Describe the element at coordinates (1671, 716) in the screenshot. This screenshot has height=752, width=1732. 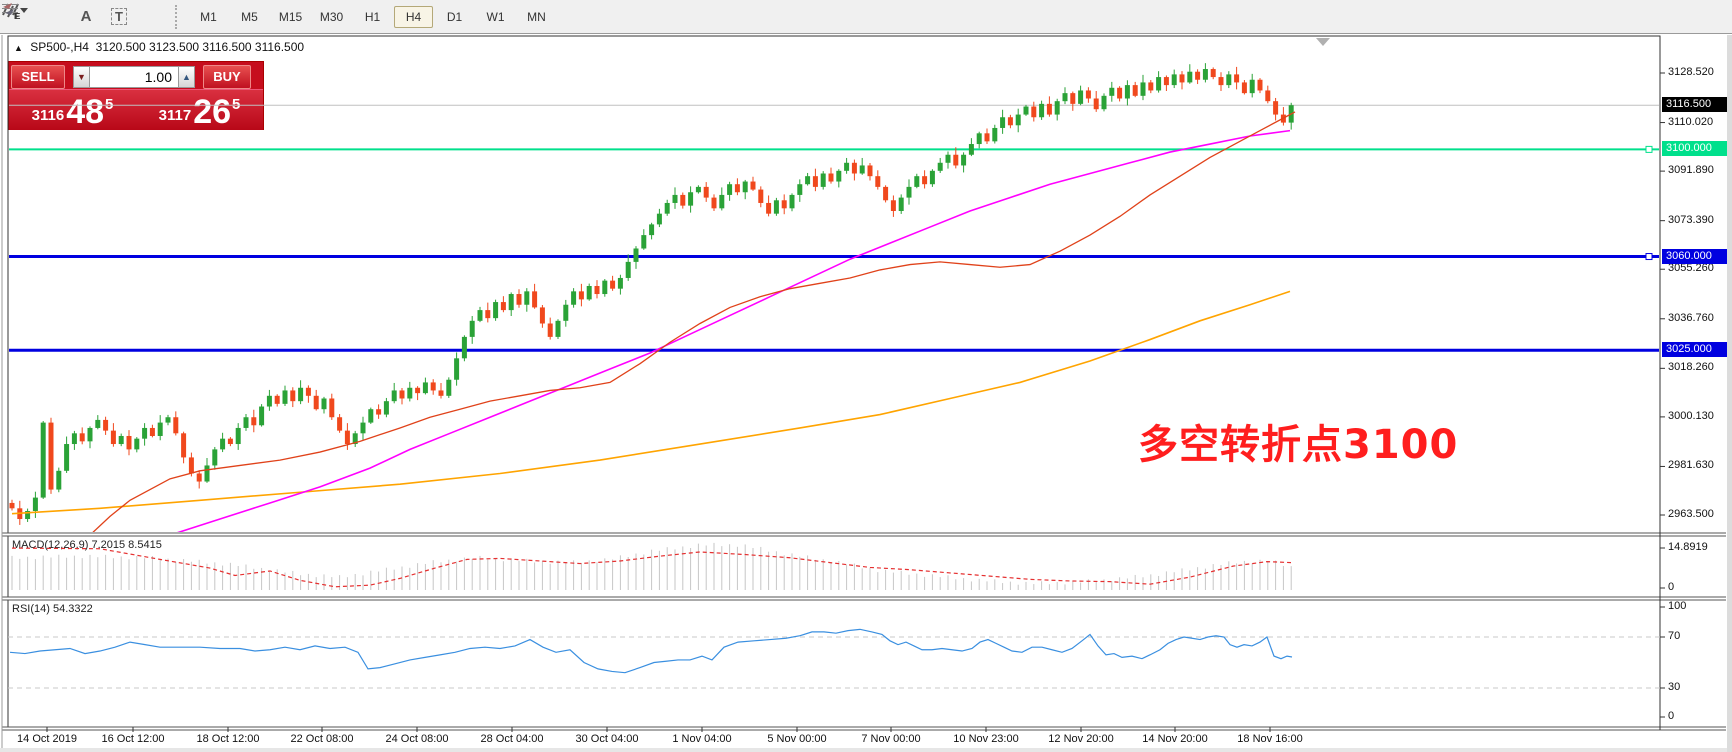
I see `rsi-axis-label: 0` at that location.